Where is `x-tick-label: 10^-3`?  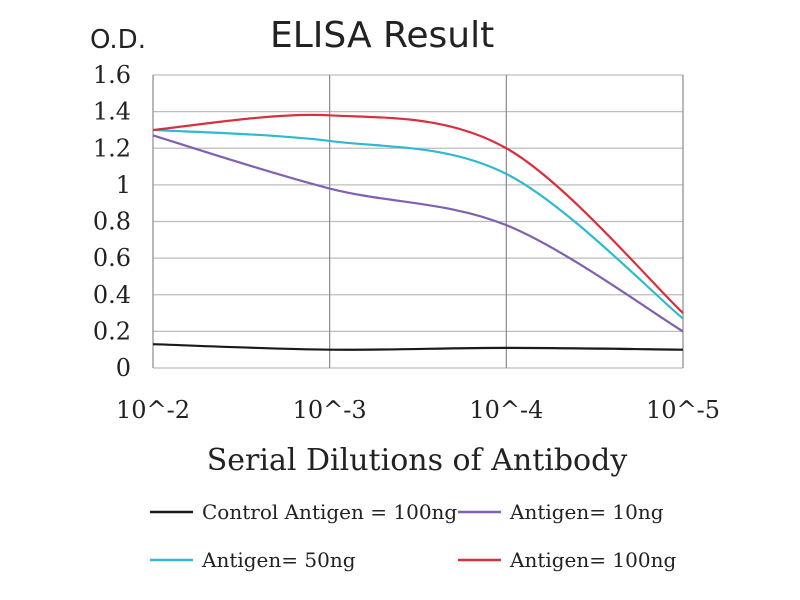 x-tick-label: 10^-3 is located at coordinates (330, 410).